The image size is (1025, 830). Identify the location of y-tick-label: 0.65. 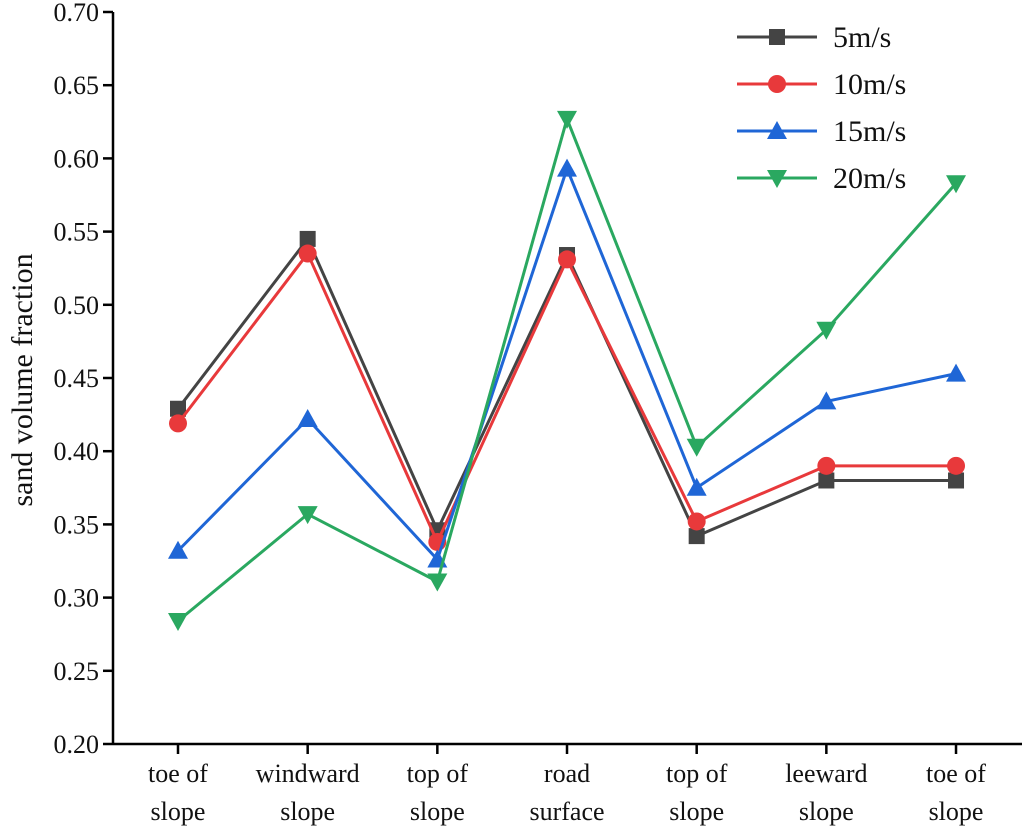
(77, 85).